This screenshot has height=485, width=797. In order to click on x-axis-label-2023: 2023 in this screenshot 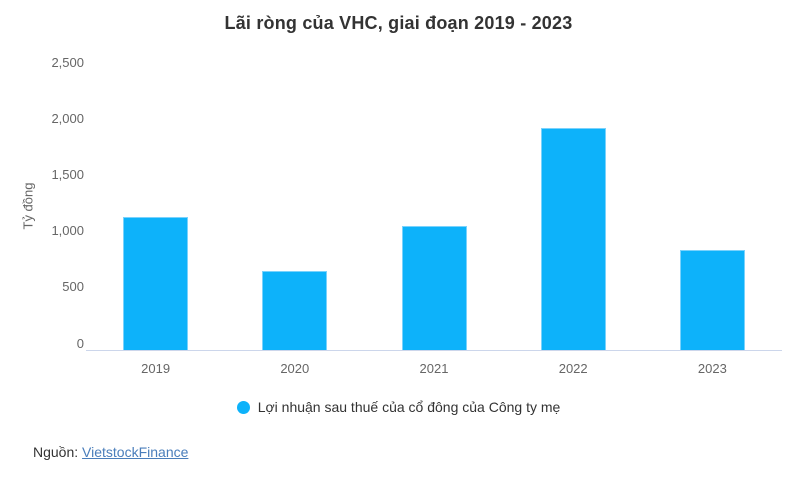, I will do `click(712, 368)`.